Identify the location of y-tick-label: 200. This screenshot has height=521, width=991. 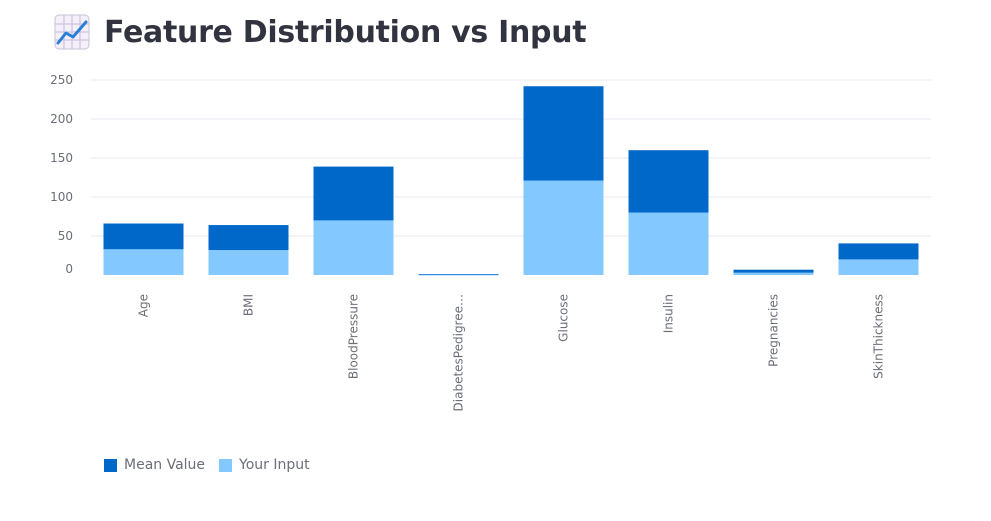
(61, 119).